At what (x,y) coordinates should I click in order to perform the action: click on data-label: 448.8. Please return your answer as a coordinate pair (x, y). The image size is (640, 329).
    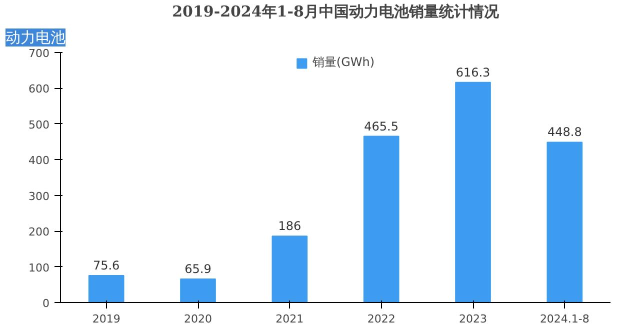
    Looking at the image, I should click on (564, 132).